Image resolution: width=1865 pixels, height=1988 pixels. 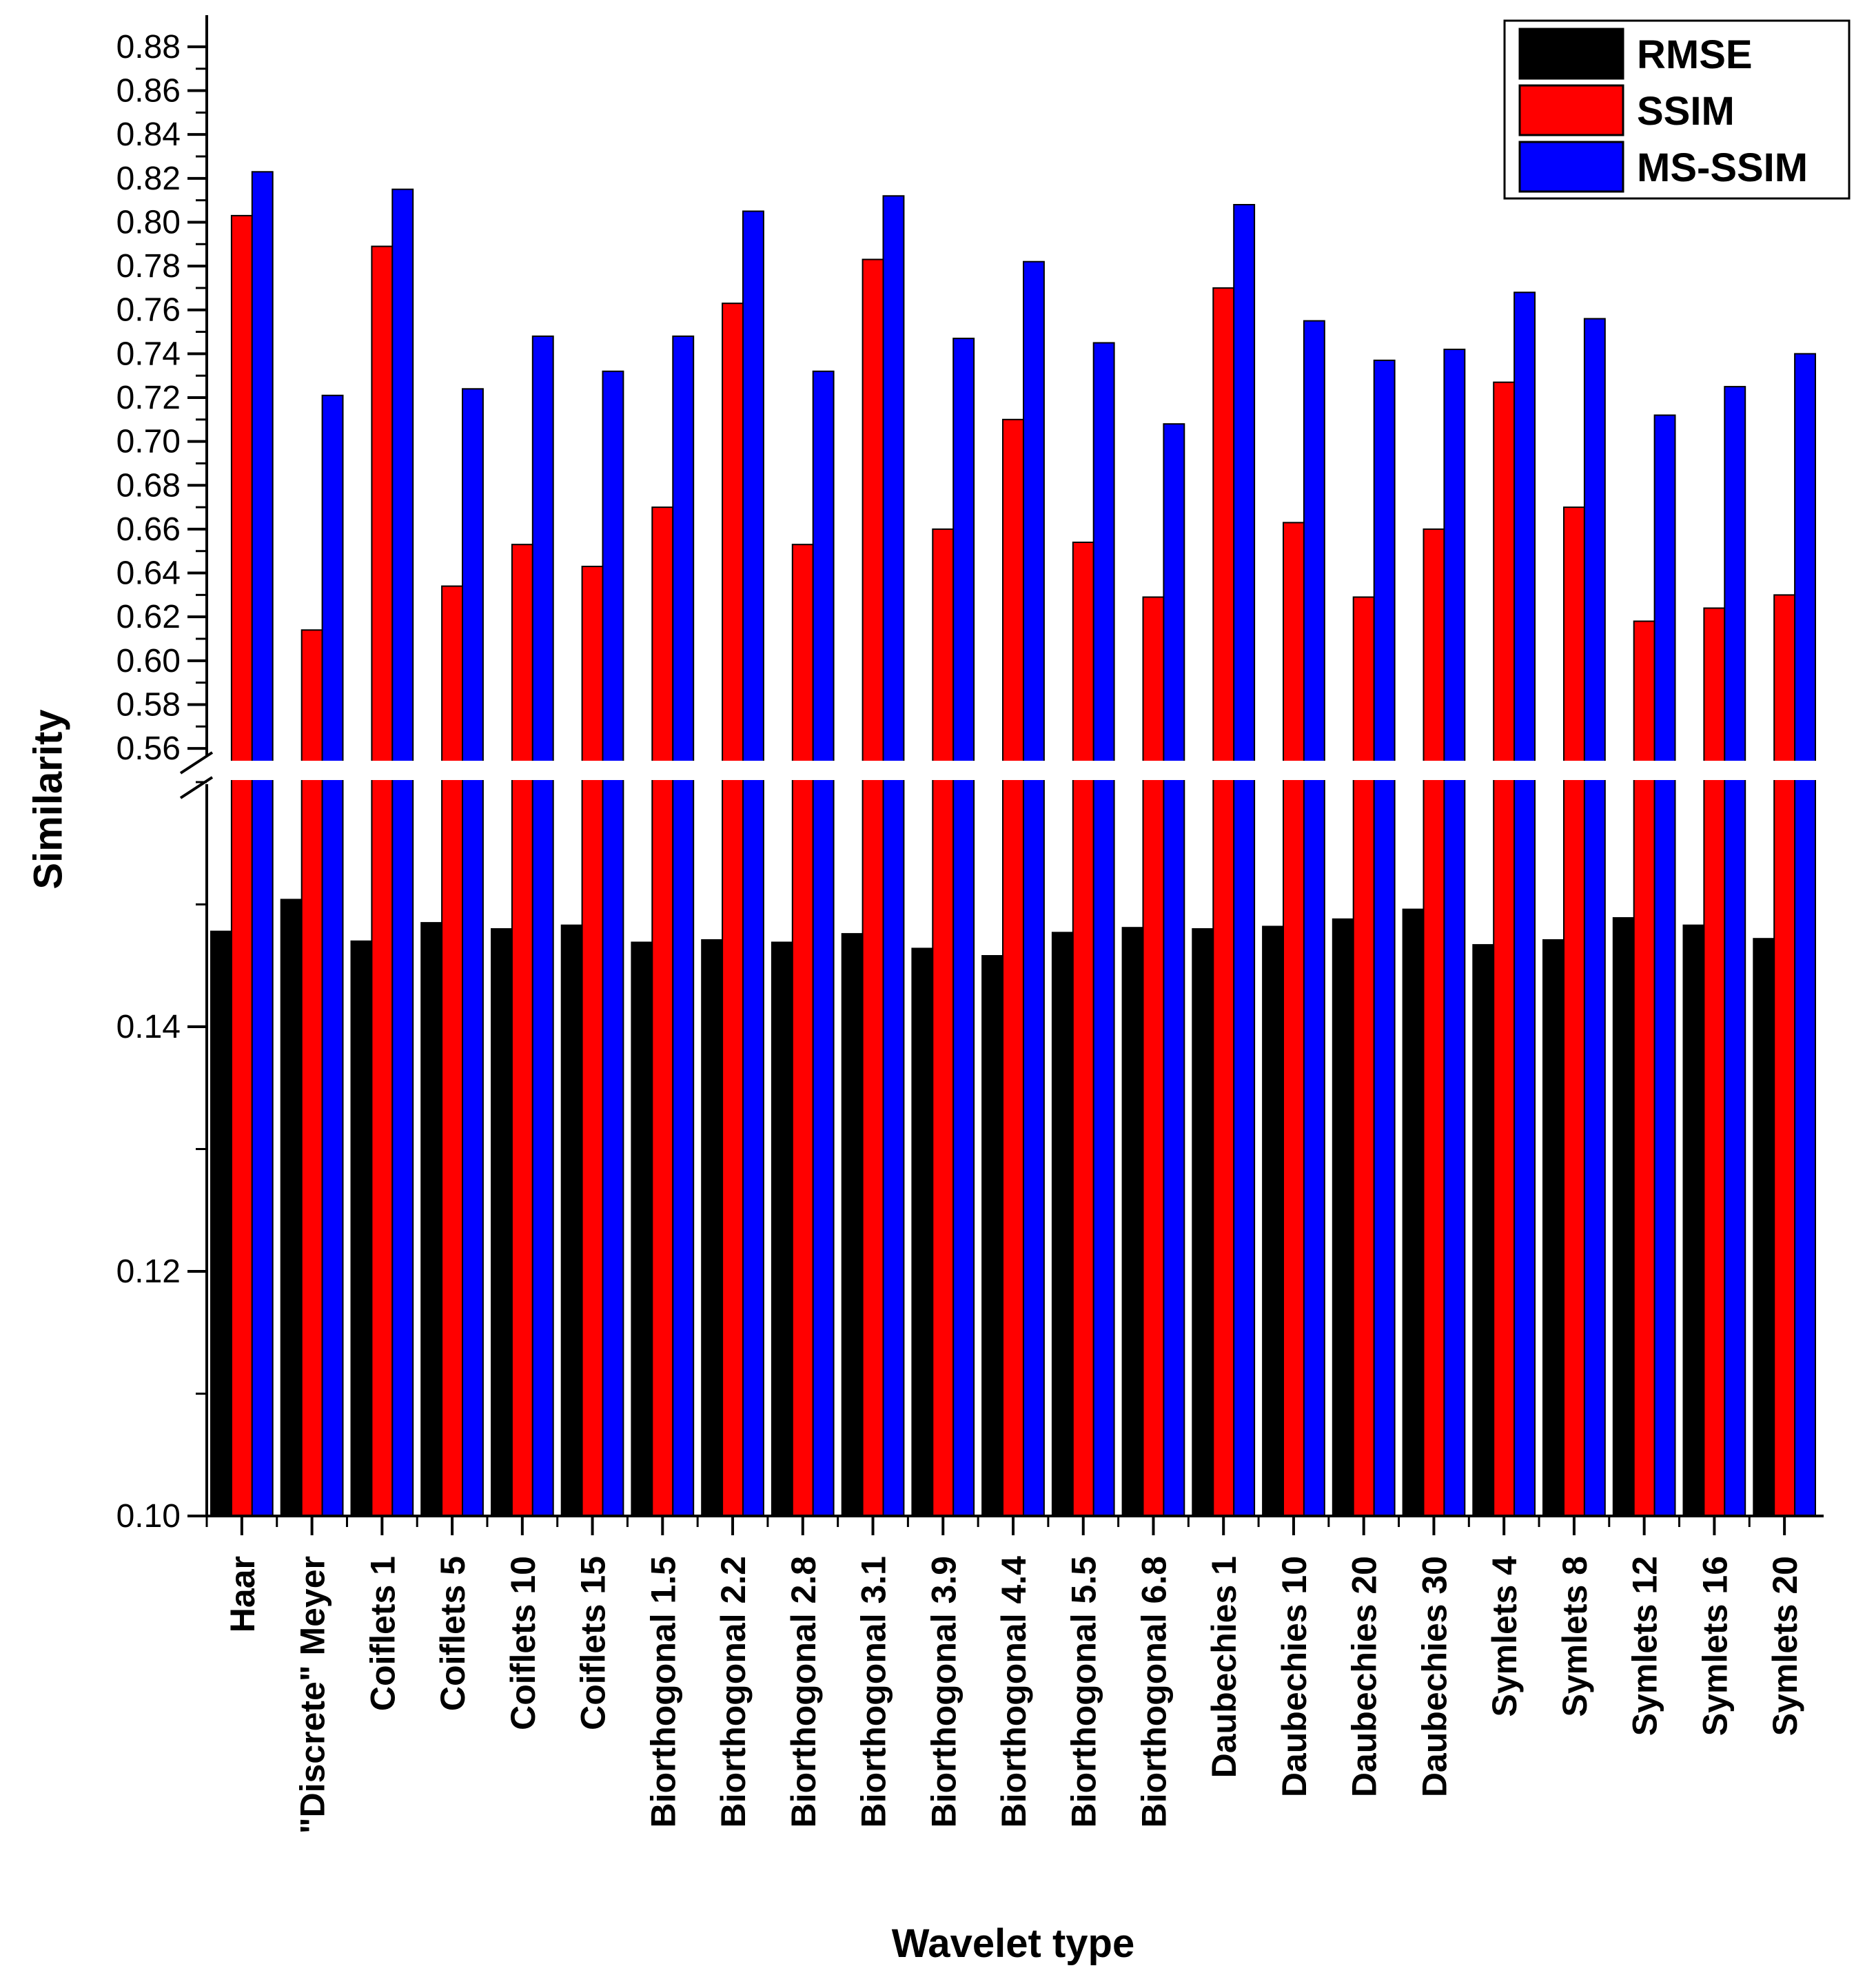 What do you see at coordinates (663, 1691) in the screenshot?
I see `x-tick-label: Biorthogonal 1.5` at bounding box center [663, 1691].